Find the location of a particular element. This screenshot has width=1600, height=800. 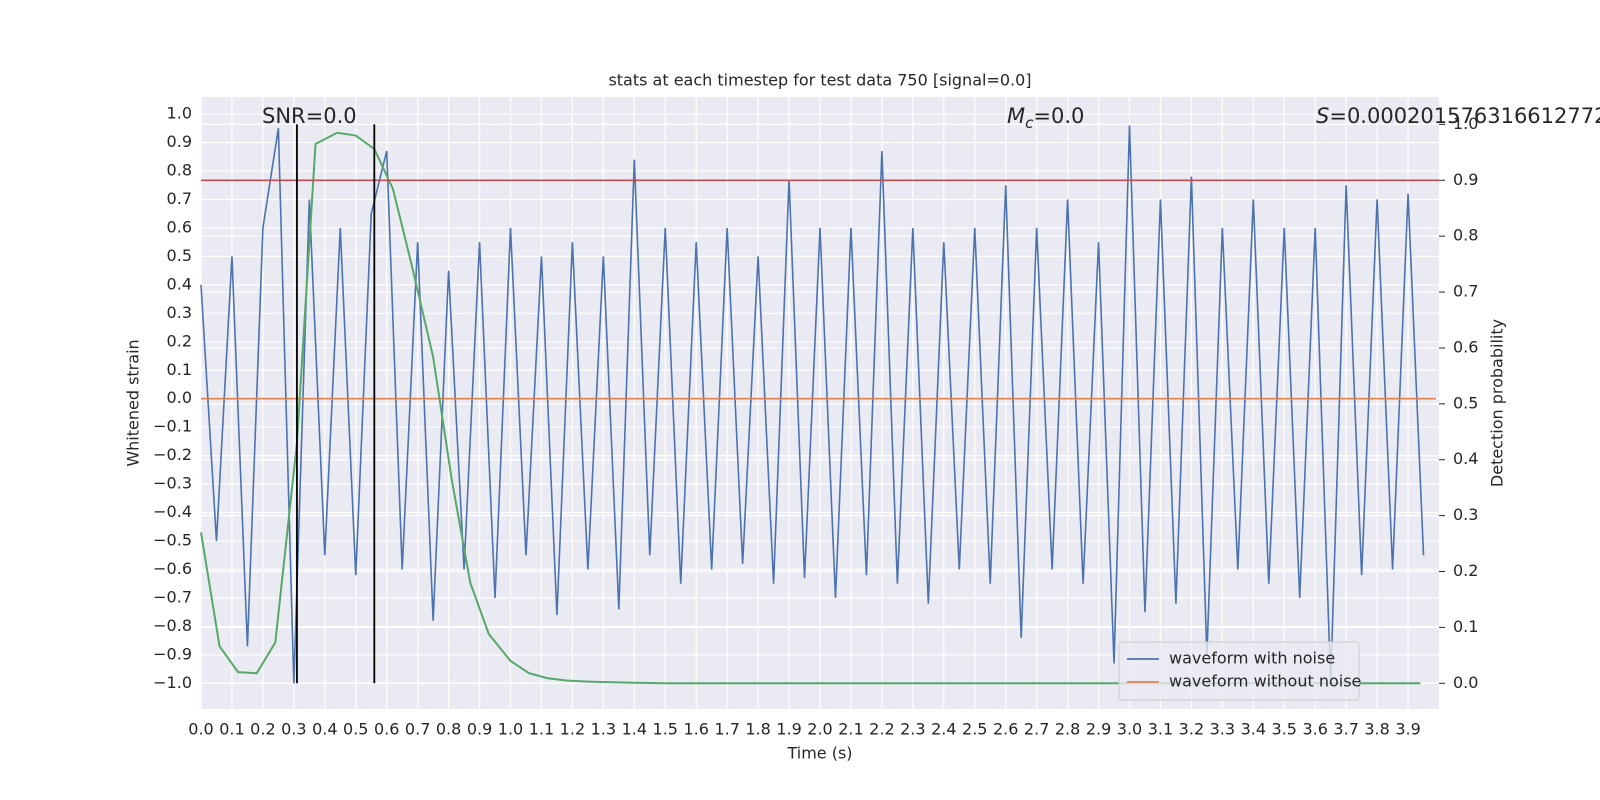

x-tick-label: 3.7 is located at coordinates (1345, 729).